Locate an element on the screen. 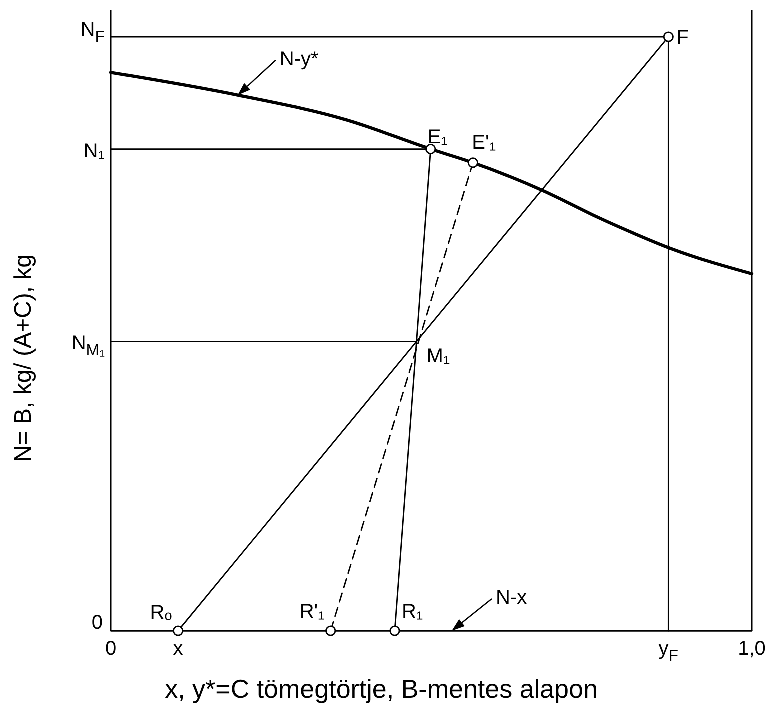 The width and height of the screenshot is (771, 717). annotation: 0 is located at coordinates (97, 623).